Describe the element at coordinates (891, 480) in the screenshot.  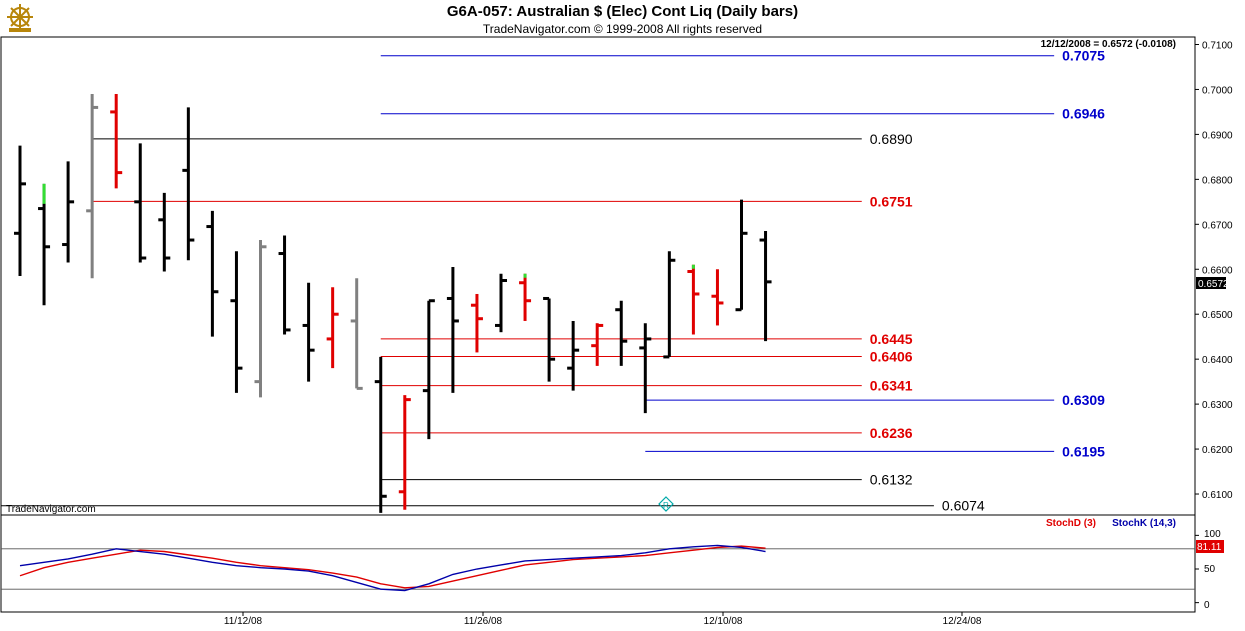
I see `level-label: 0.6132` at that location.